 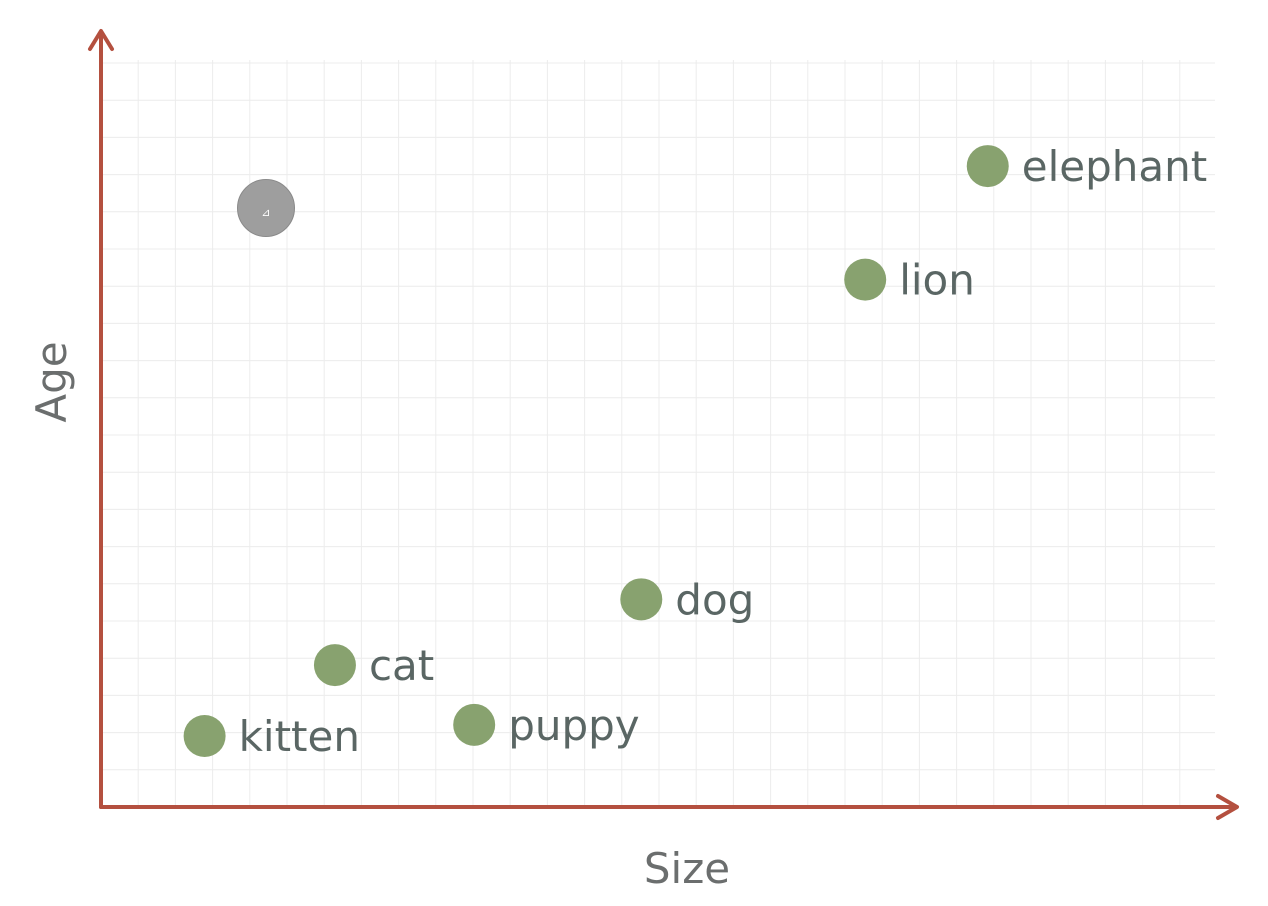 I want to click on data-point-puppy, so click(x=474, y=724).